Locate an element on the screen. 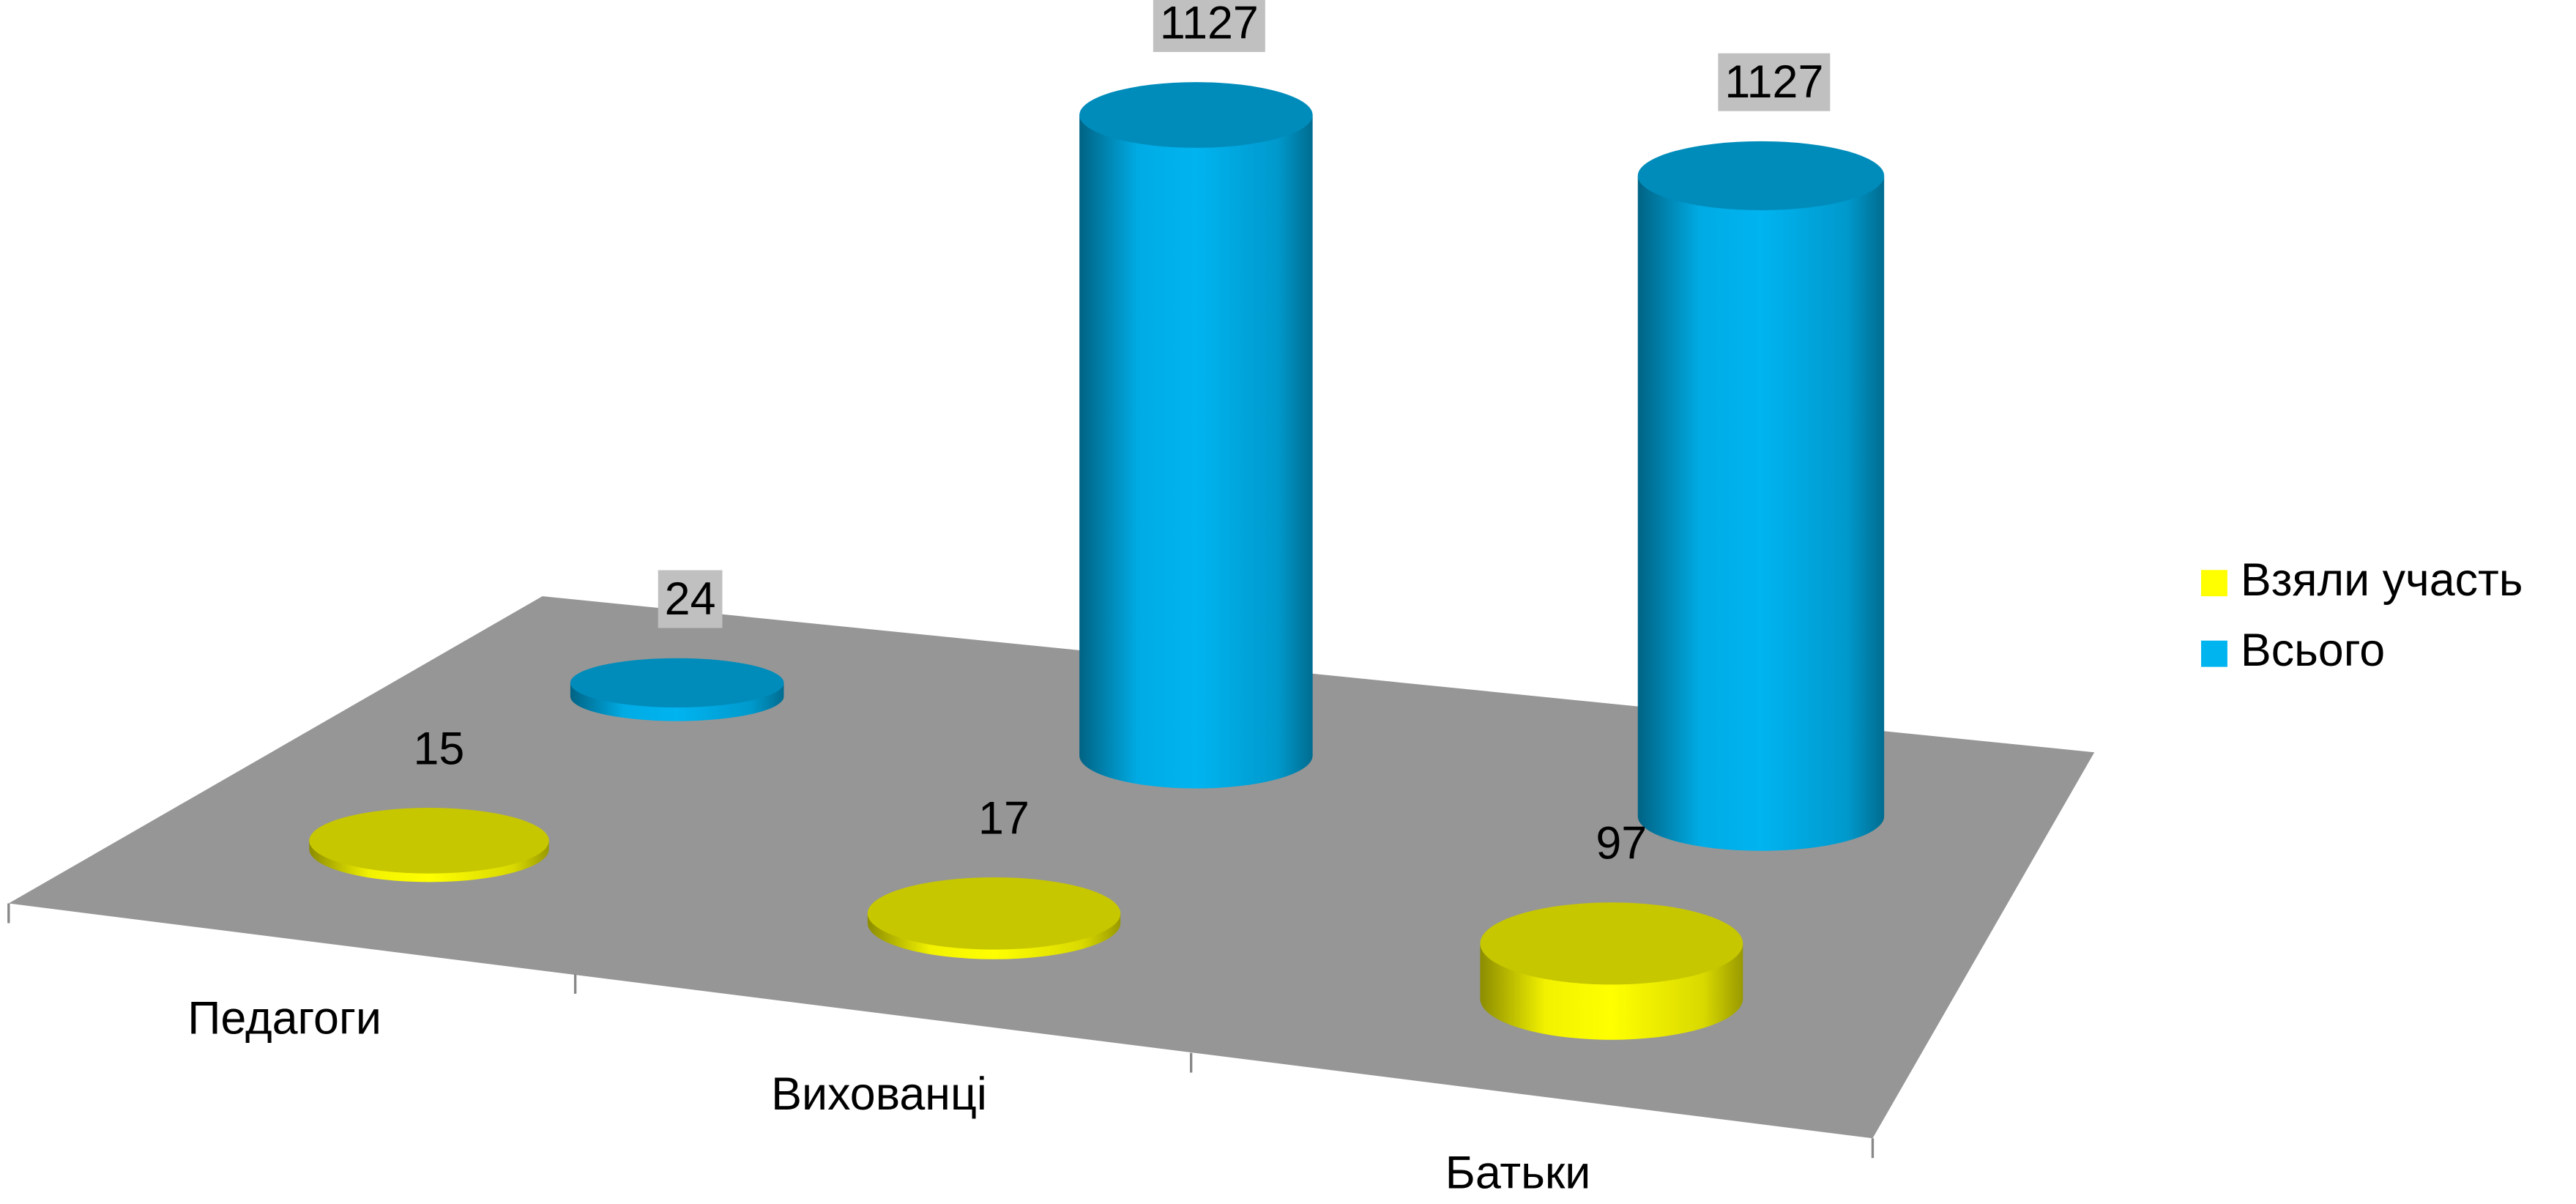 Image resolution: width=2576 pixels, height=1204 pixels. value-label: 24 is located at coordinates (690, 599).